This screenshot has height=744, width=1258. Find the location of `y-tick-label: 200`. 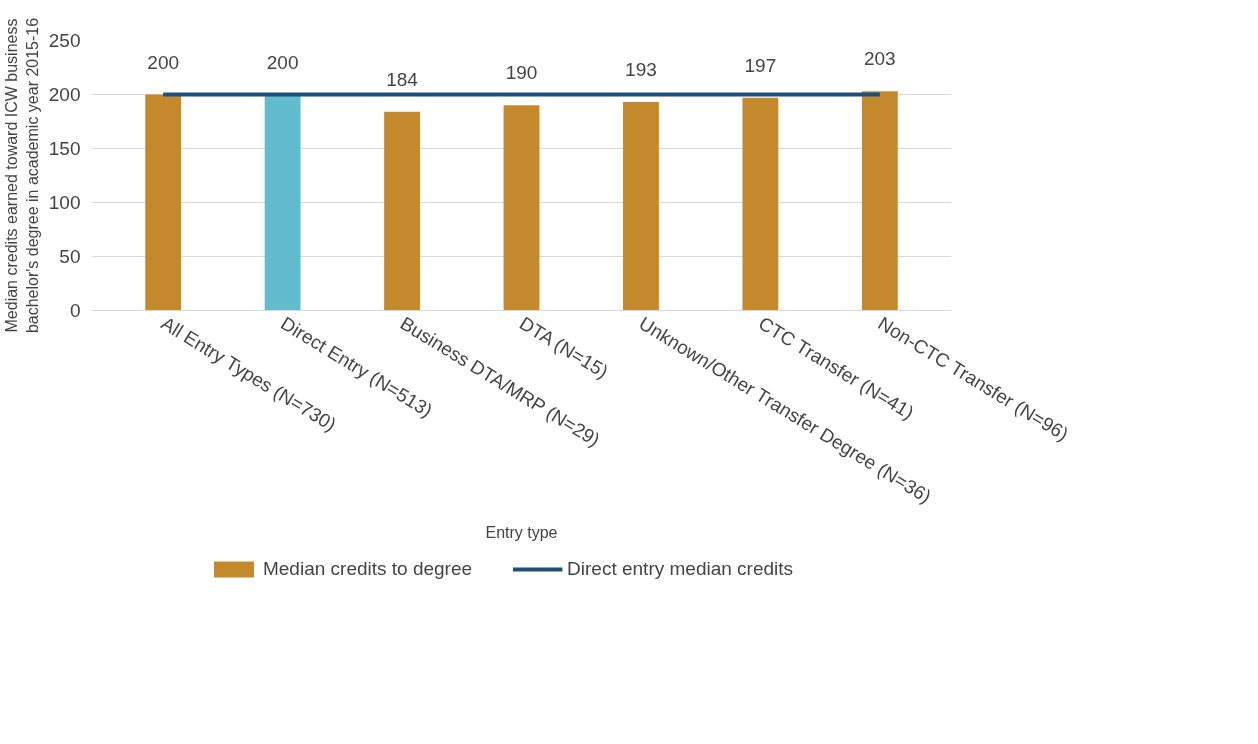

y-tick-label: 200 is located at coordinates (64, 94).